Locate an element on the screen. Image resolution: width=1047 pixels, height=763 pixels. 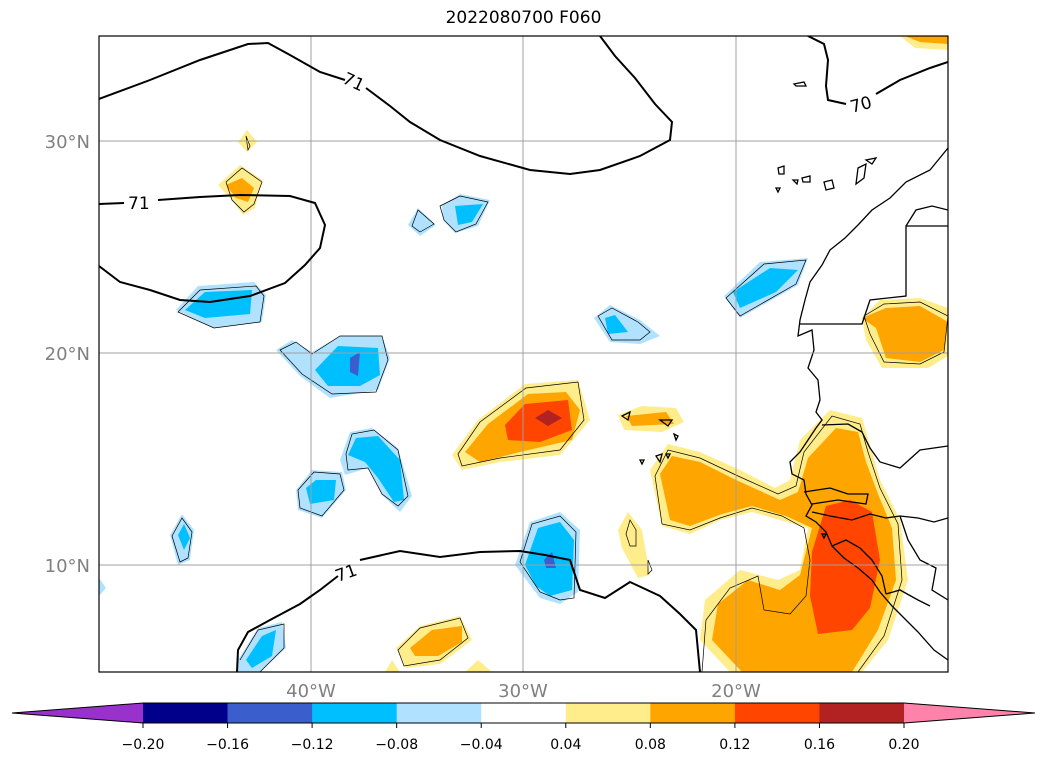
colorbar-tick-label: −0.04 is located at coordinates (481, 745).